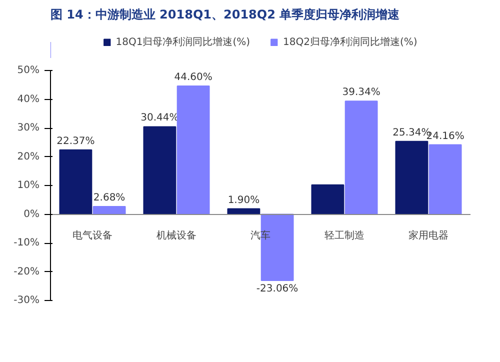 The width and height of the screenshot is (500, 362). Describe the element at coordinates (28, 70) in the screenshot. I see `y-tick-label: 50%` at that location.